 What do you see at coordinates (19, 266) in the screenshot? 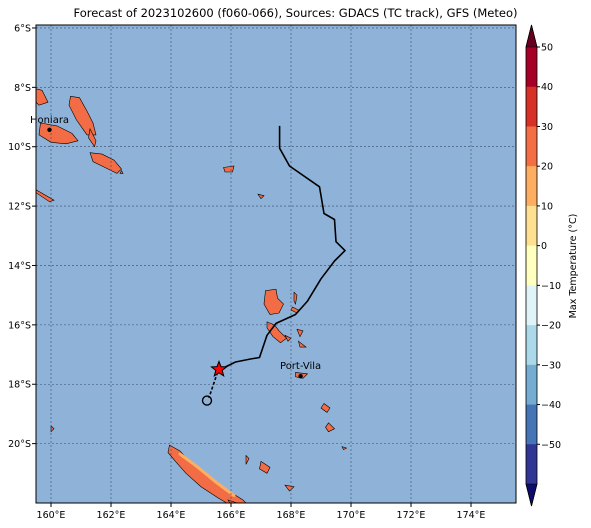
I see `lat-tick-label: 14°S` at bounding box center [19, 266].